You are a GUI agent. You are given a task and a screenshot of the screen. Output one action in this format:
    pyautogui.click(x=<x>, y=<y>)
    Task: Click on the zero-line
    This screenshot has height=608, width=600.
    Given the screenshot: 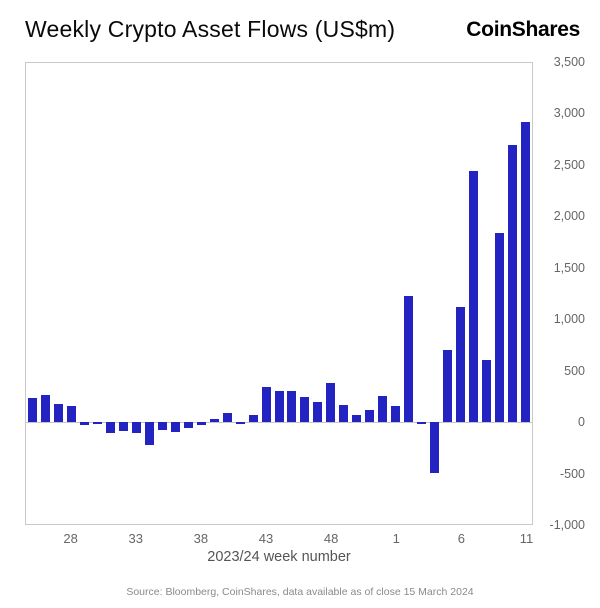 What is the action you would take?
    pyautogui.click(x=279, y=422)
    